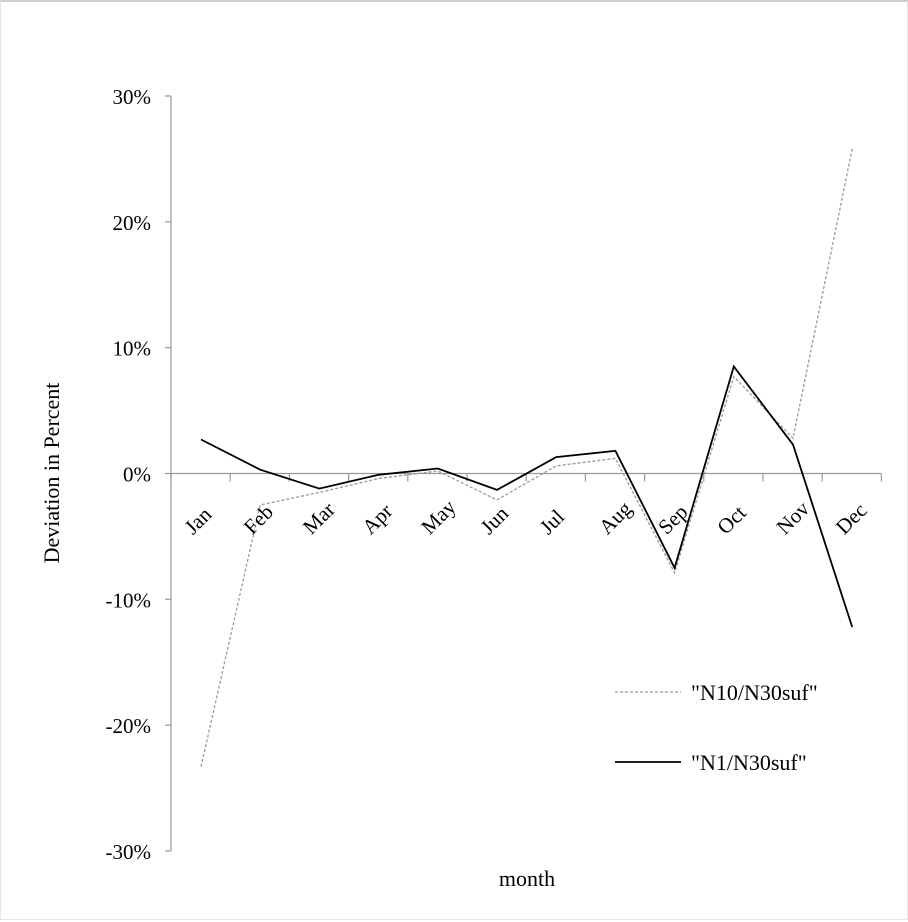  What do you see at coordinates (137, 475) in the screenshot?
I see `y-tick-label: 0%` at bounding box center [137, 475].